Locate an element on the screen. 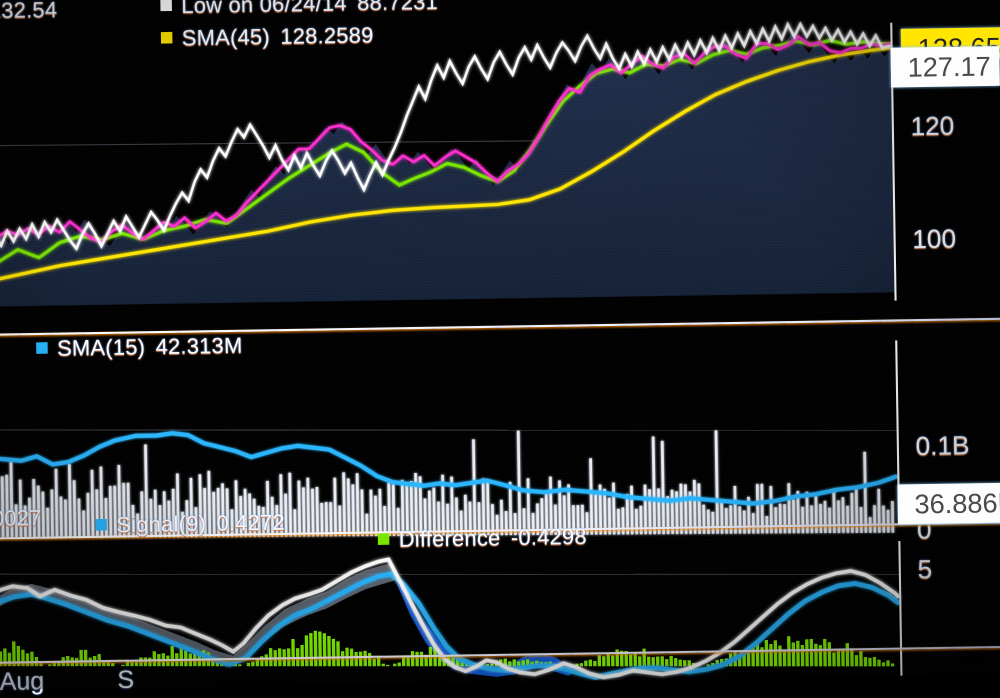  macd-legend-signal-value: 0.4272 is located at coordinates (250, 523).